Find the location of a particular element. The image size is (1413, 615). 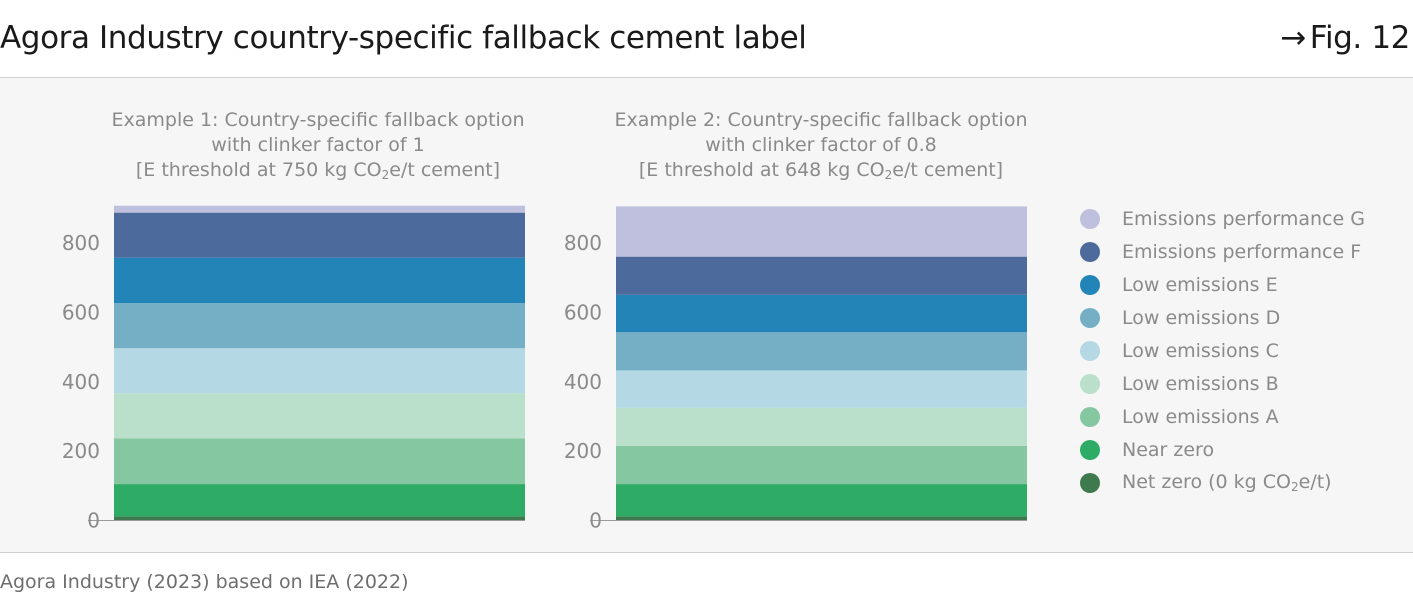

legend-label: Low emissions C is located at coordinates (1200, 350).